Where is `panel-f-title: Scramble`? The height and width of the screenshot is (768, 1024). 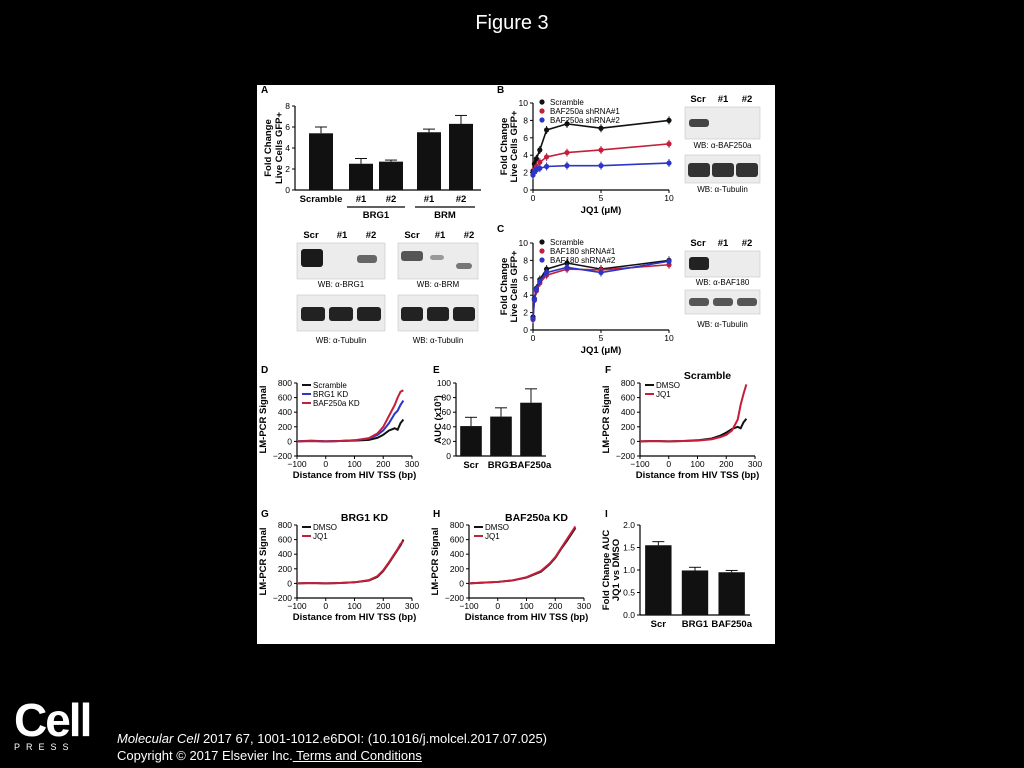 panel-f-title: Scramble is located at coordinates (707, 376).